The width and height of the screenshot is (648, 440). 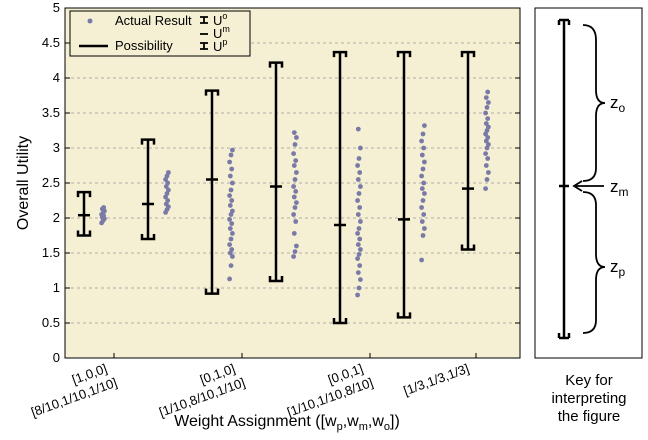 I want to click on legend-actual-label: Actual Result, so click(x=153, y=20).